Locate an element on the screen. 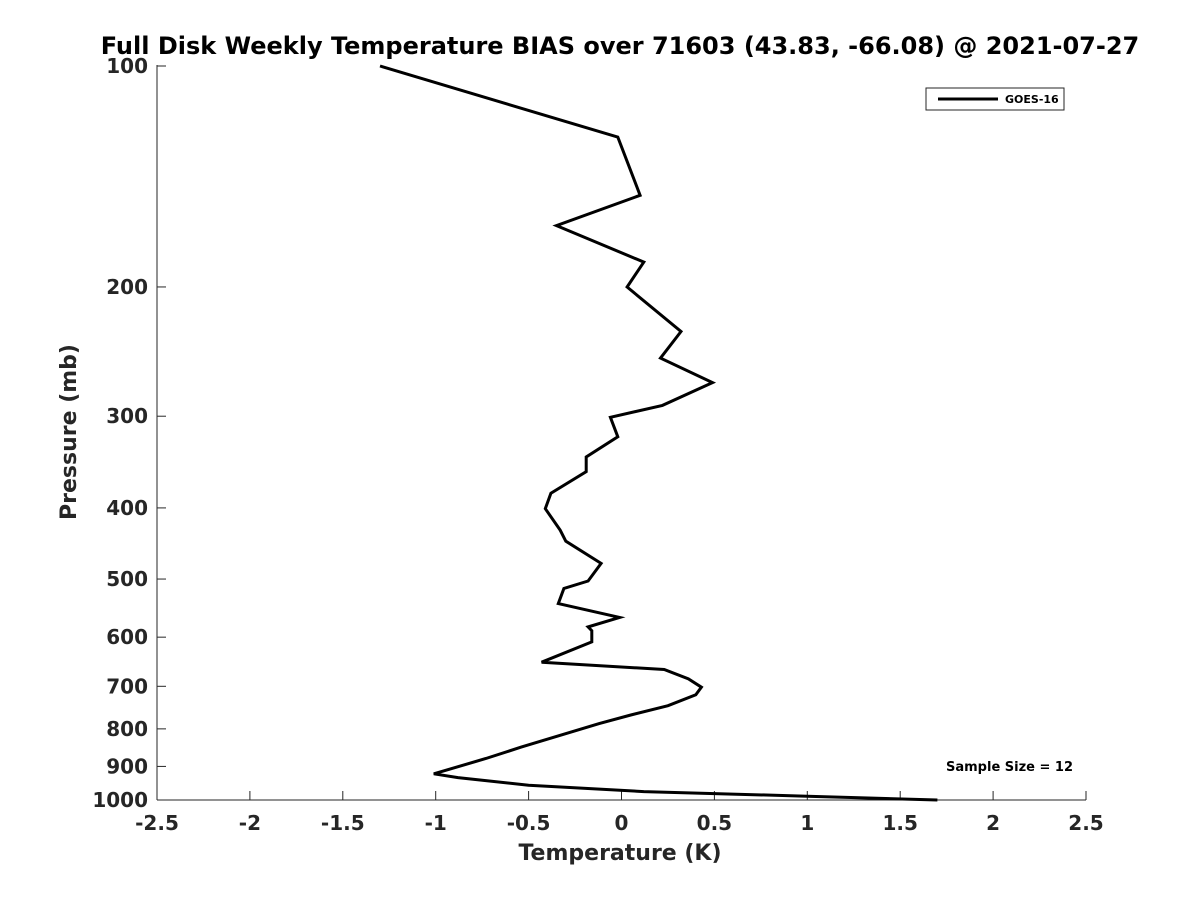 This screenshot has width=1200, height=900. x-tick-label: 1.5 is located at coordinates (899, 823).